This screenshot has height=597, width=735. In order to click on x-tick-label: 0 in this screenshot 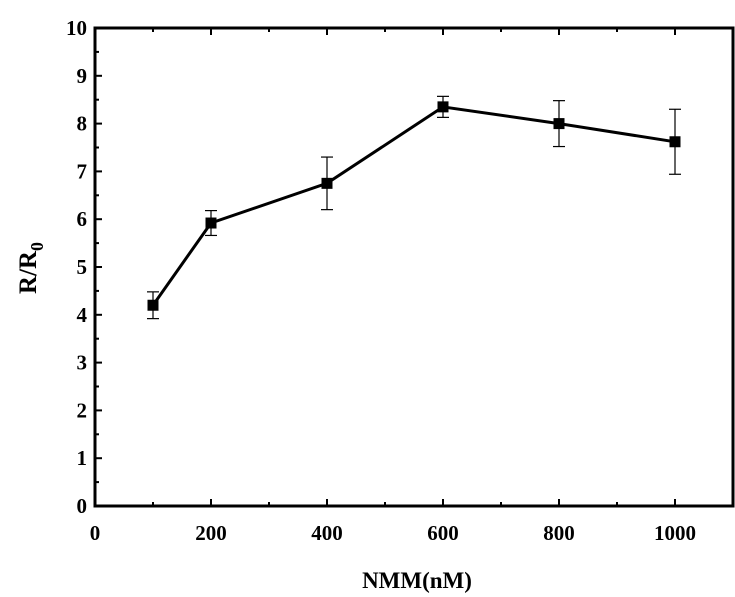, I will do `click(95, 533)`.